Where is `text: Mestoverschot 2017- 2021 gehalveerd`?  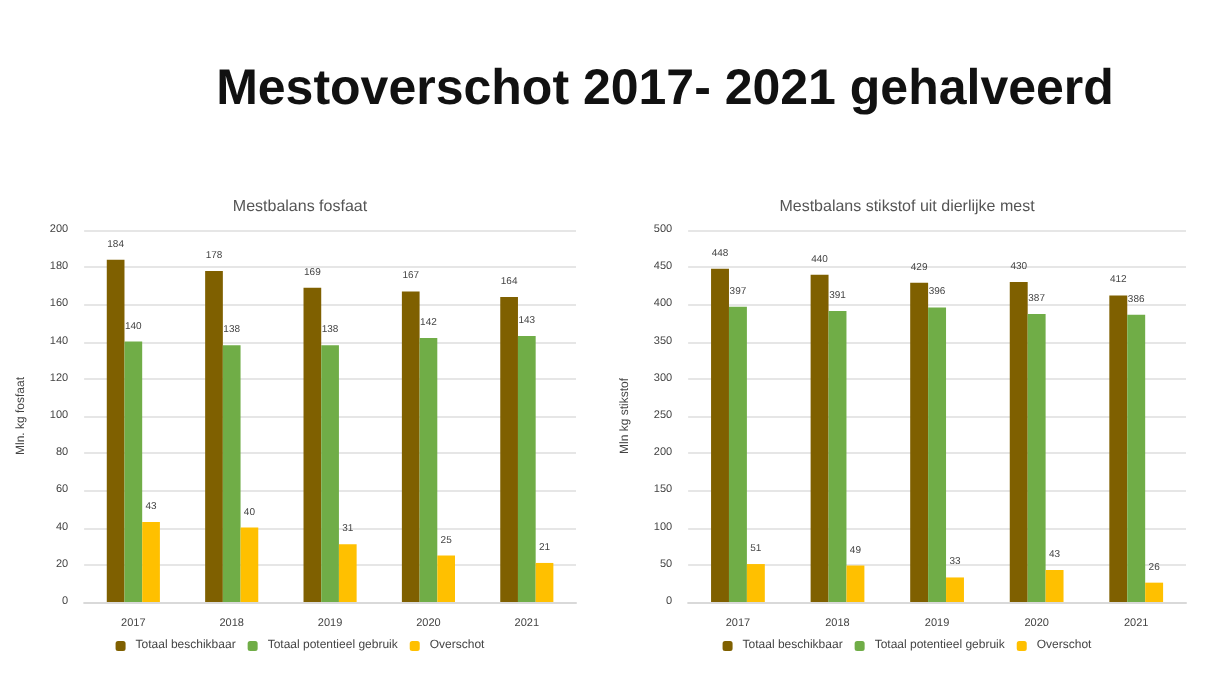 text: Mestoverschot 2017- 2021 gehalveerd is located at coordinates (665, 89).